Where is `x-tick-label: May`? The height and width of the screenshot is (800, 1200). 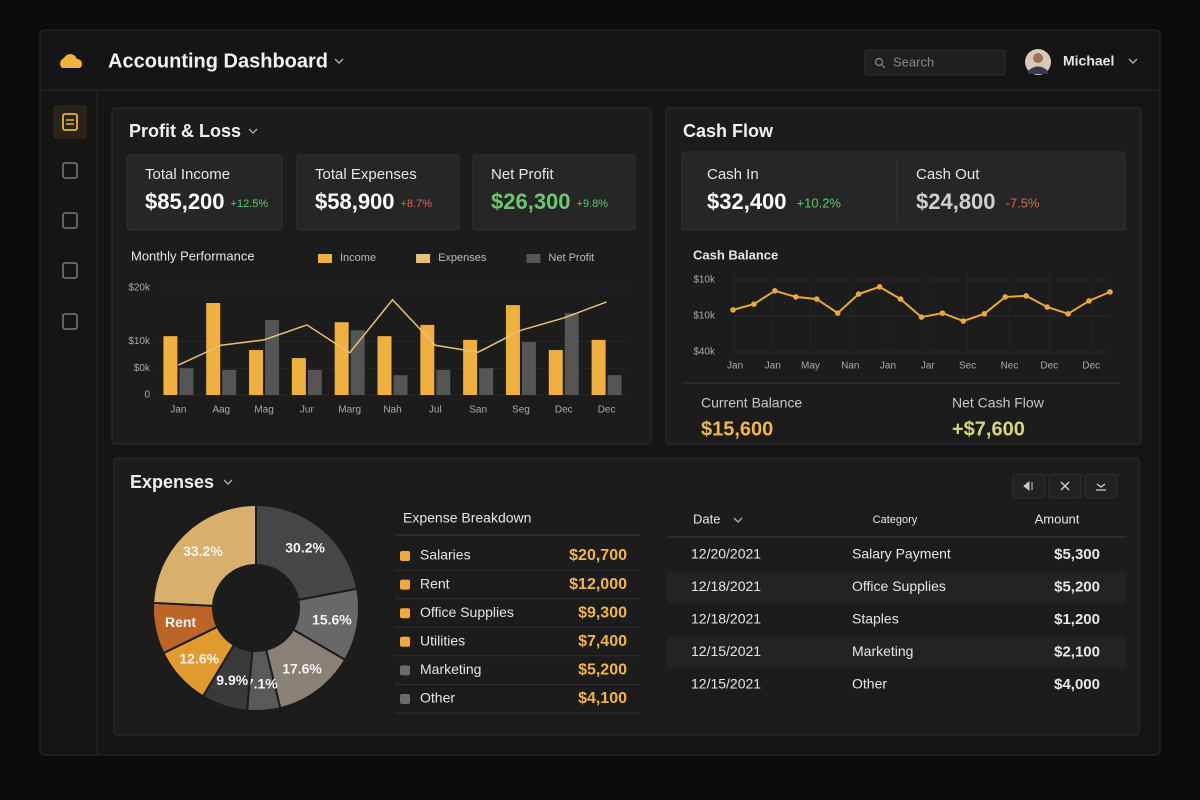
x-tick-label: May is located at coordinates (810, 366).